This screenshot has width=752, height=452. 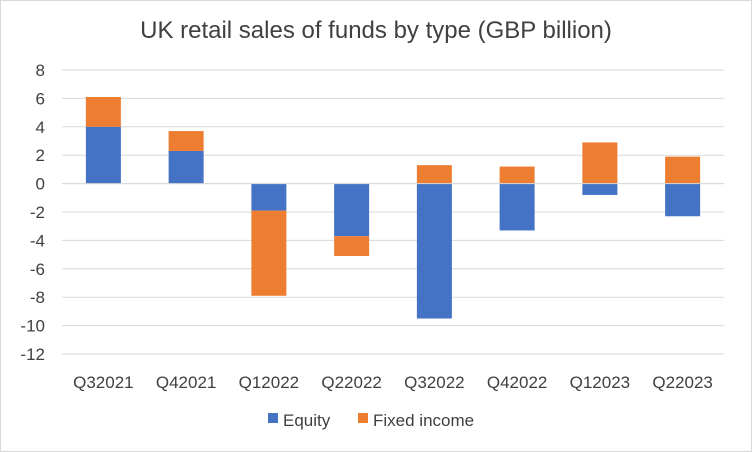 I want to click on y-tick-label: -6, so click(x=37, y=269).